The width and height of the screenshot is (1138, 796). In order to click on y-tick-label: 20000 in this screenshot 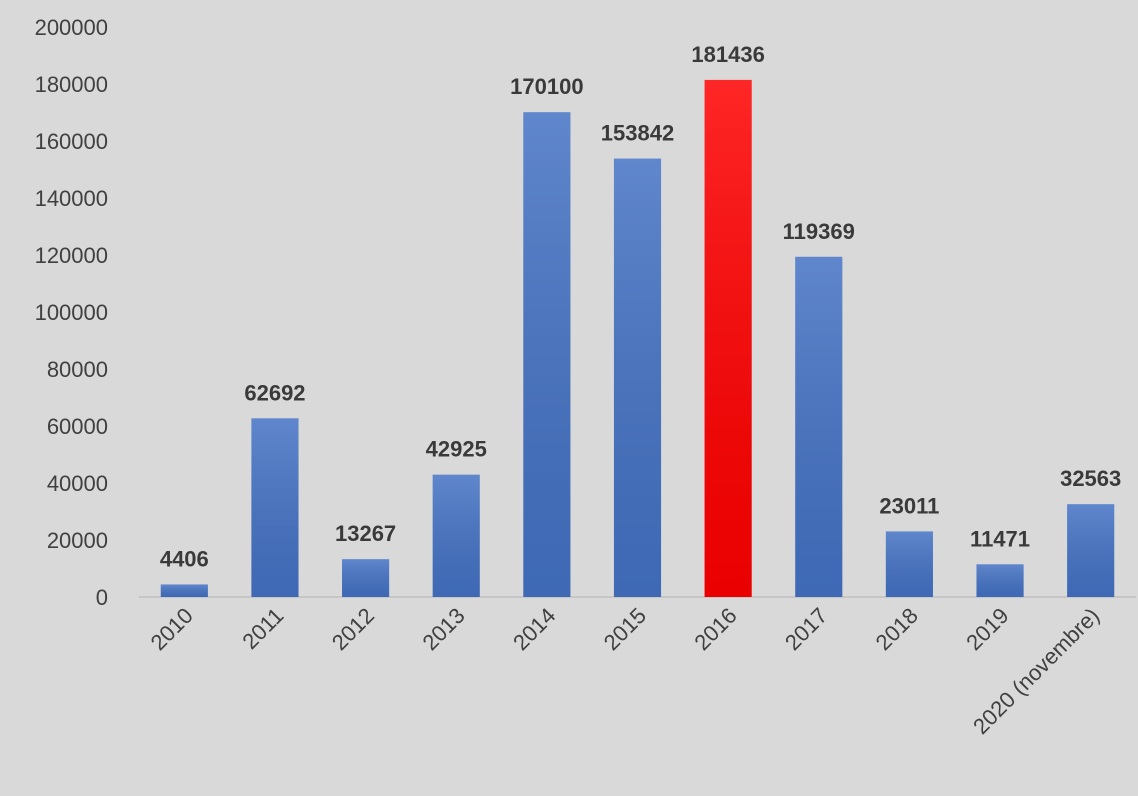, I will do `click(77, 540)`.